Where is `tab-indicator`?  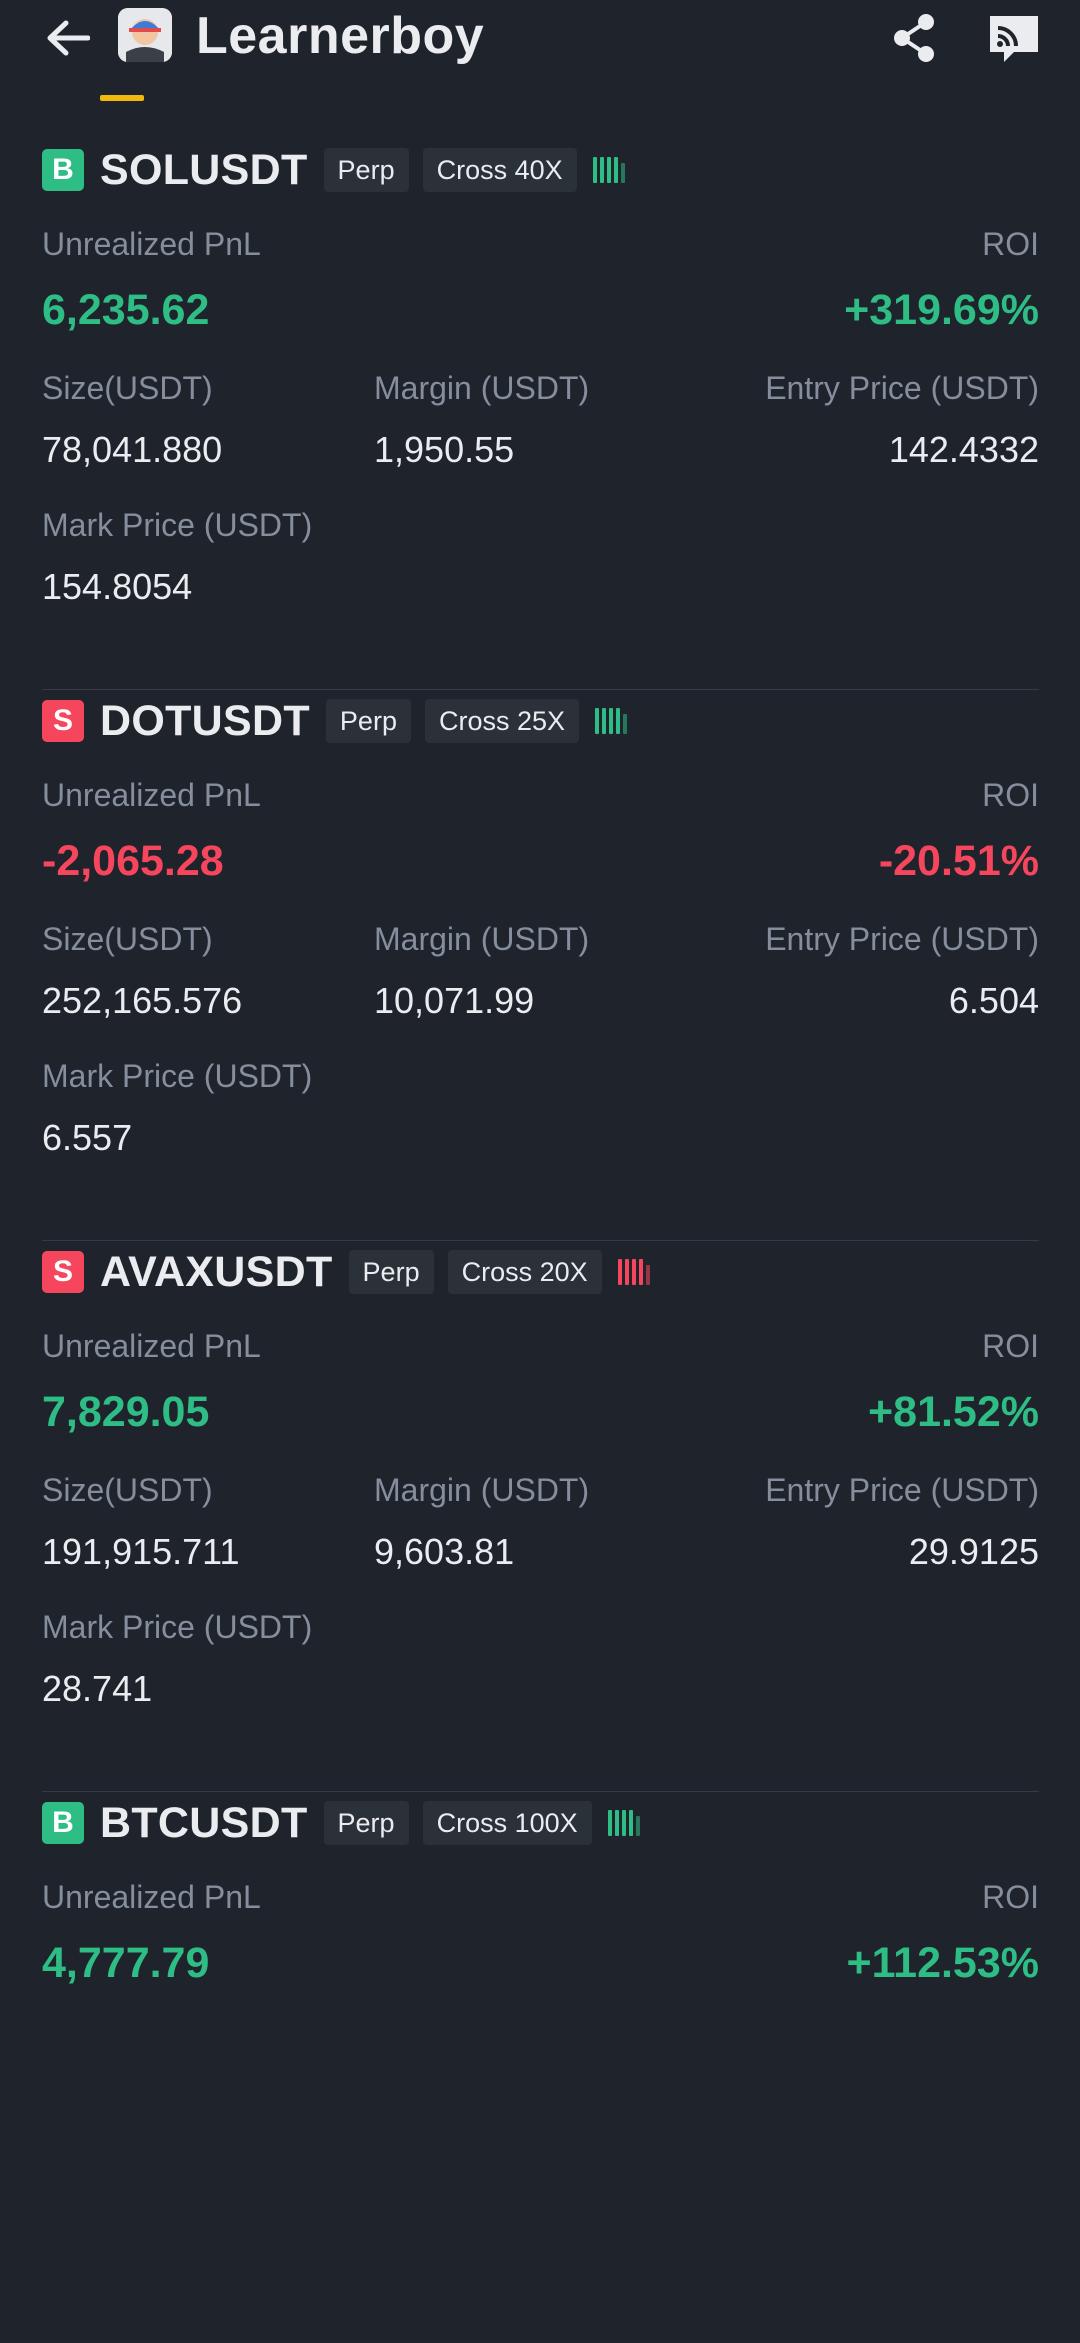
tab-indicator is located at coordinates (122, 98).